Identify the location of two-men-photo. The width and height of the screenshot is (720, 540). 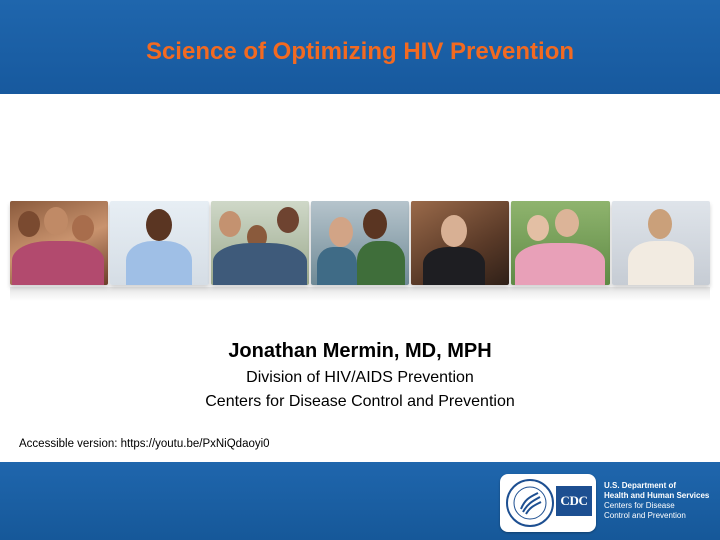
(360, 243).